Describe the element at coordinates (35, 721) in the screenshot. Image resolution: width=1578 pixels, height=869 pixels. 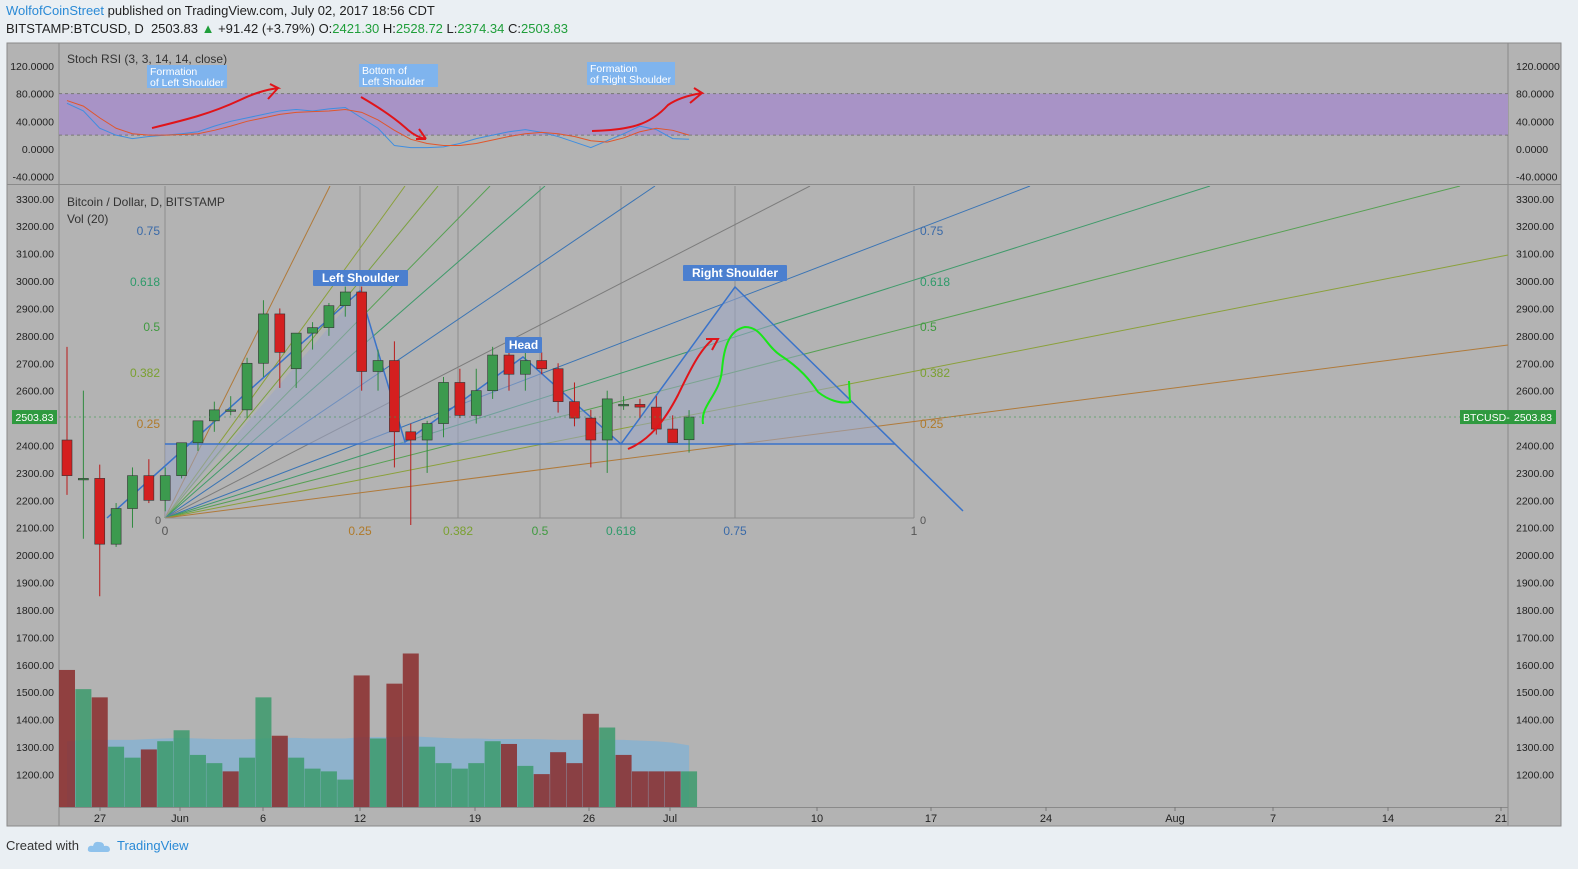
I see `price-tick-left: 1400.00` at that location.